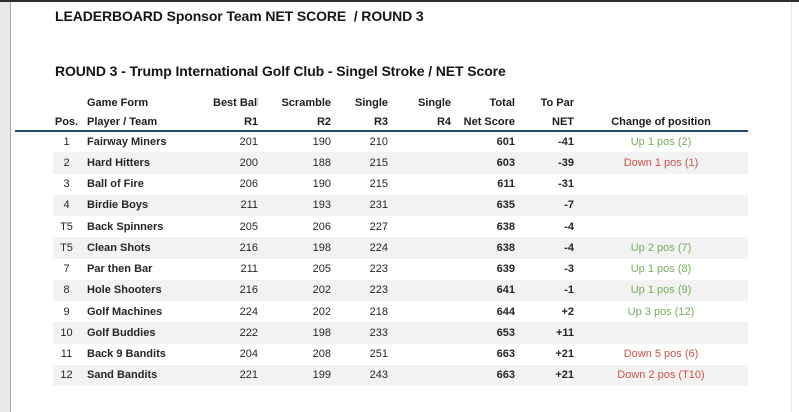 Image resolution: width=799 pixels, height=412 pixels. Describe the element at coordinates (505, 162) in the screenshot. I see `net-score-cell: 603` at that location.